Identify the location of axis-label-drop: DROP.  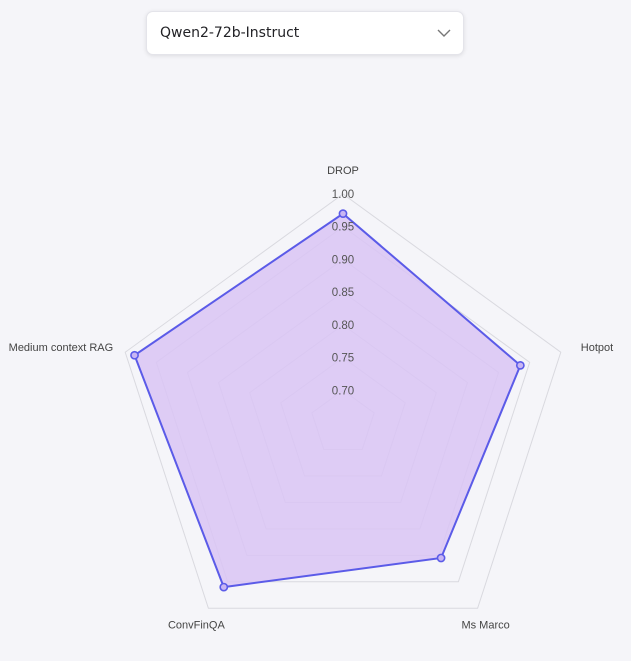
(343, 171).